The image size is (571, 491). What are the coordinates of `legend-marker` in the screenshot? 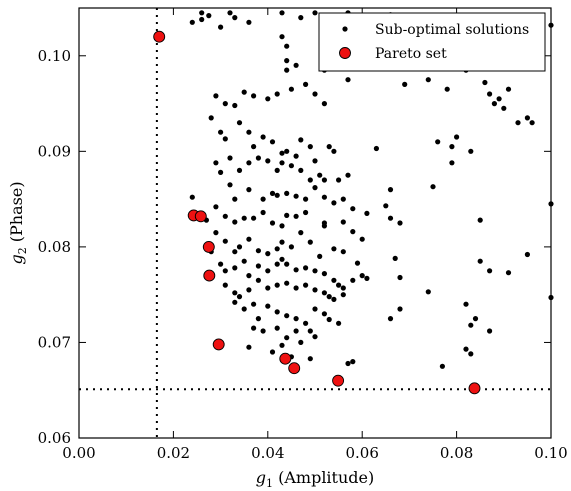 It's located at (345, 53).